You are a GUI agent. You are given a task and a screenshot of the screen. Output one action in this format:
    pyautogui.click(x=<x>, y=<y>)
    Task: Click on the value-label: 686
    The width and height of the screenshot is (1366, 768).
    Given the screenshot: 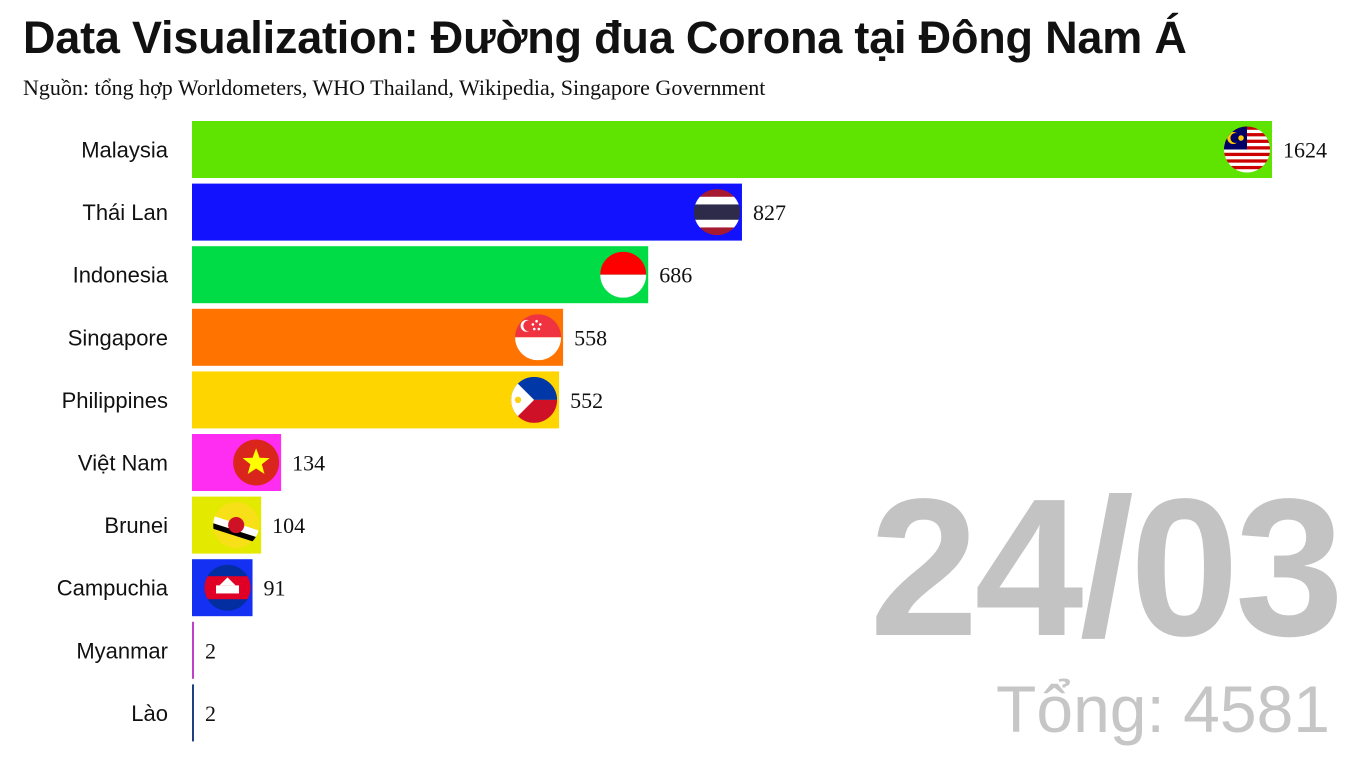 What is the action you would take?
    pyautogui.click(x=675, y=275)
    